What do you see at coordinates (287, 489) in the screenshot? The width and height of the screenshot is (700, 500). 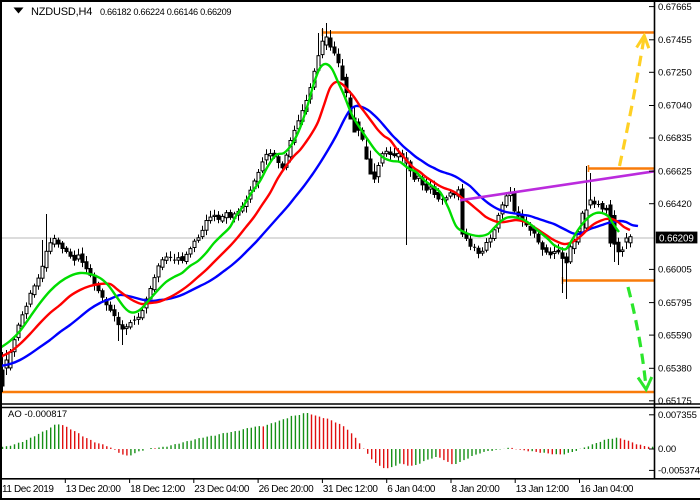 I see `svg-text: 26 Dec 20:00` at bounding box center [287, 489].